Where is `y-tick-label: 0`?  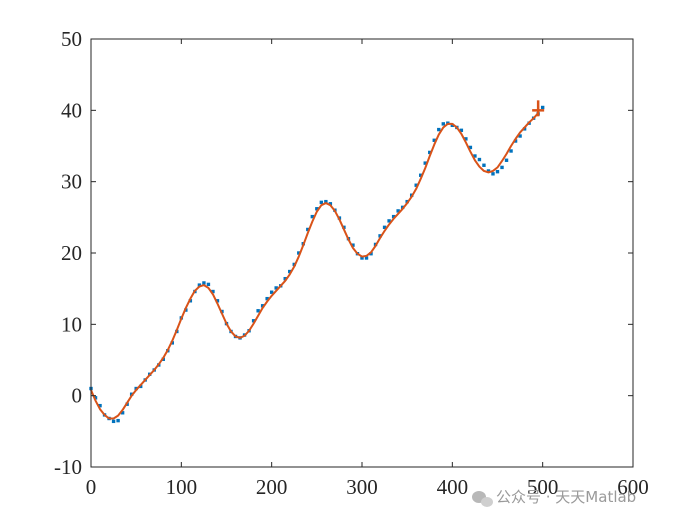 y-tick-label: 0 is located at coordinates (77, 396).